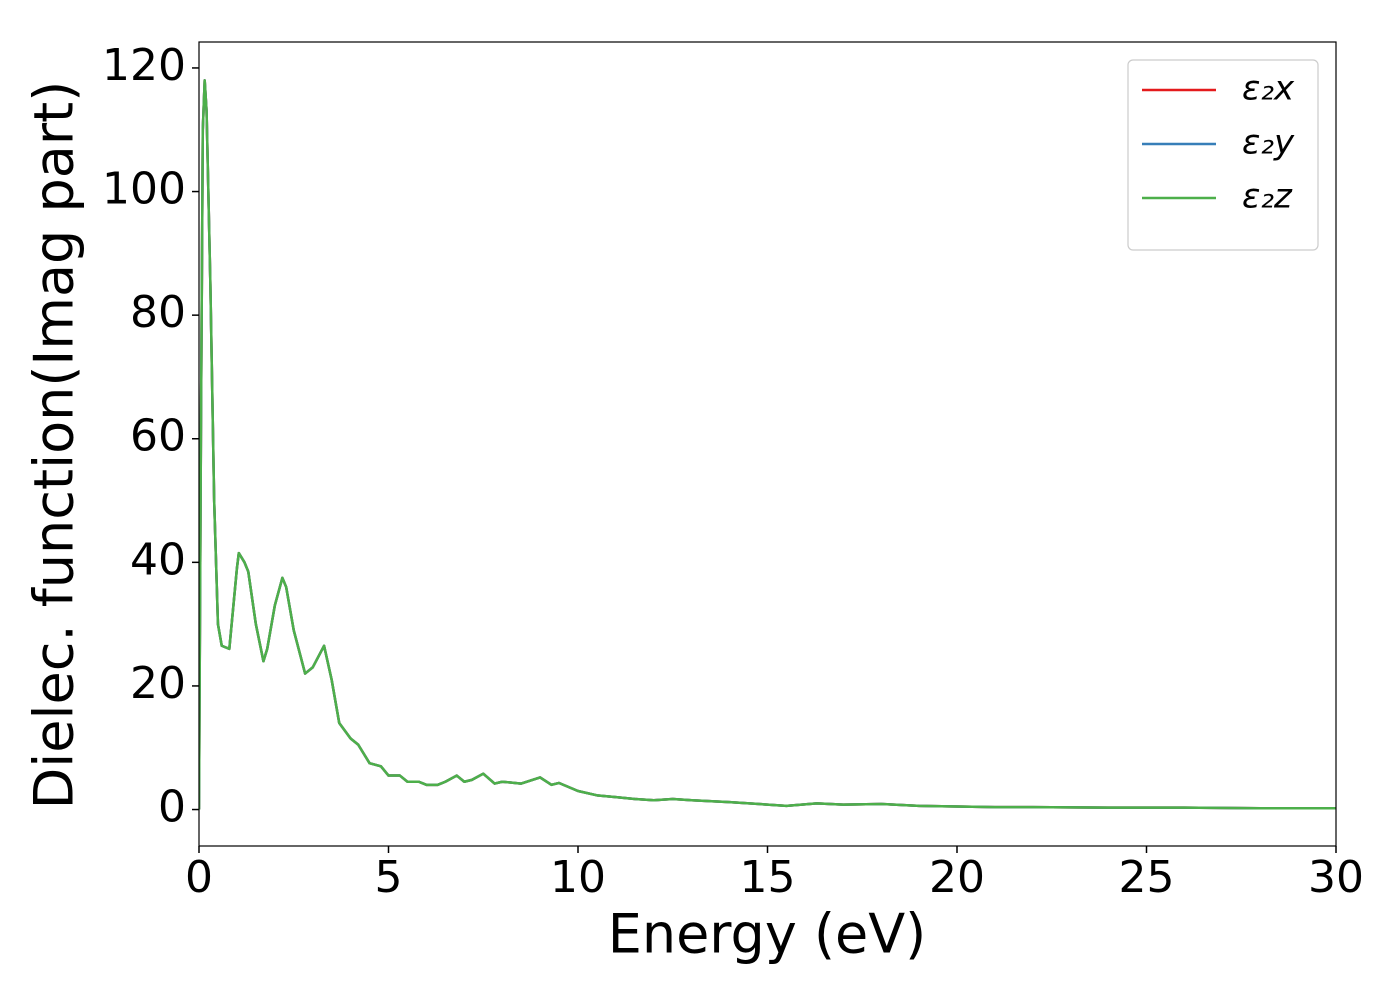  Describe the element at coordinates (144, 189) in the screenshot. I see `y-tick-label: 100` at that location.